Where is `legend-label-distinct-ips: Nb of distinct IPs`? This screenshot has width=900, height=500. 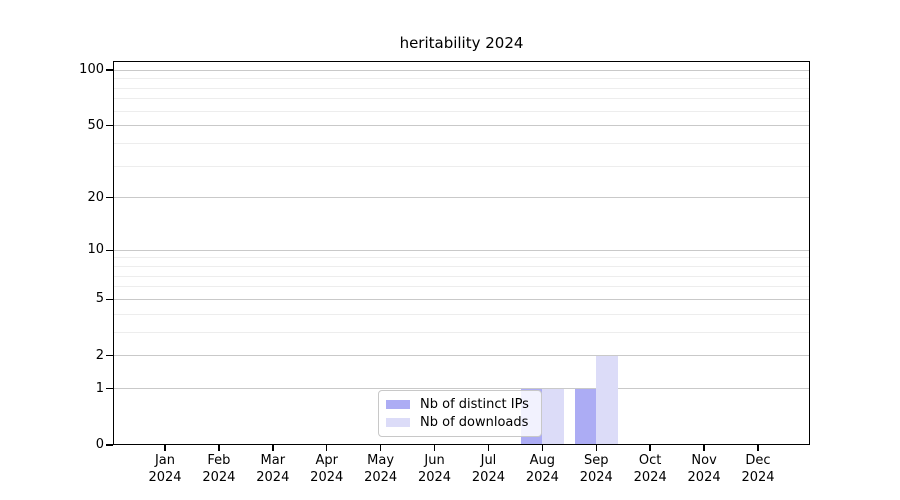 legend-label-distinct-ips: Nb of distinct IPs is located at coordinates (474, 404).